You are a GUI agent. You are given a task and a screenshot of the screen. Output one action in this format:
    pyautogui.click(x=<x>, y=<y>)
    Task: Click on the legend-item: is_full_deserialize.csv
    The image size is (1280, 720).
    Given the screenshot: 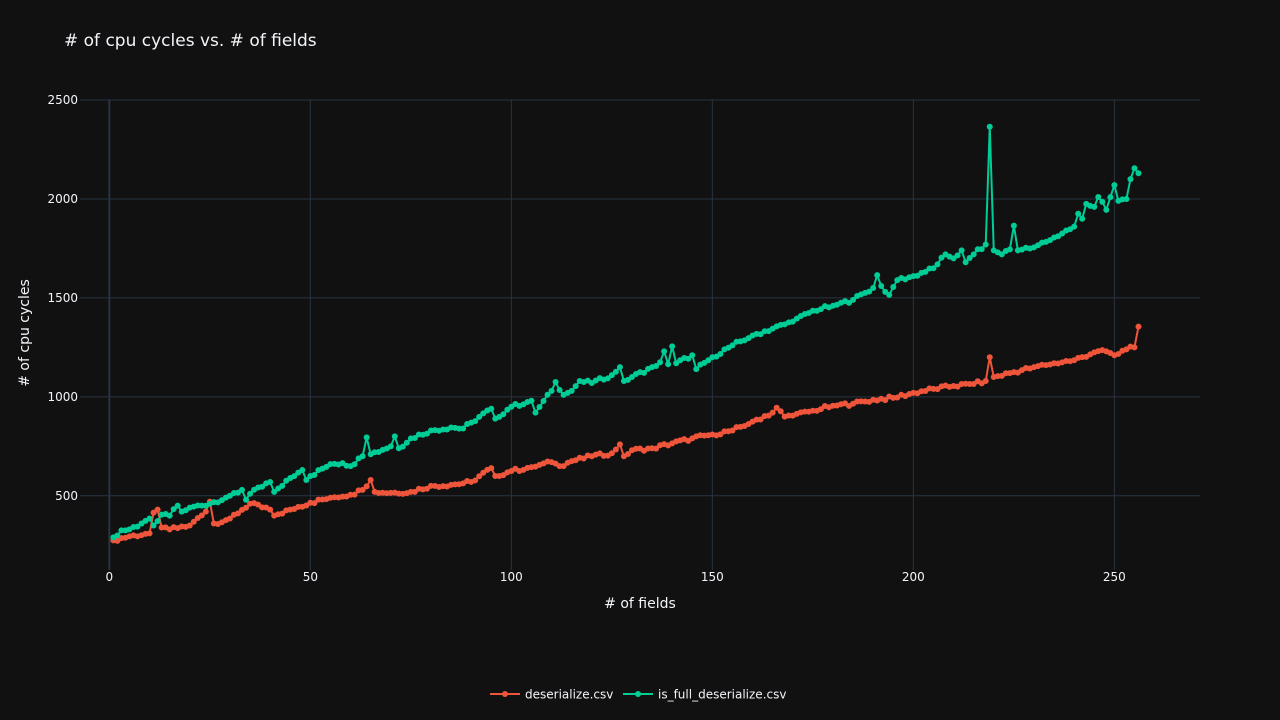 What is the action you would take?
    pyautogui.click(x=704, y=695)
    